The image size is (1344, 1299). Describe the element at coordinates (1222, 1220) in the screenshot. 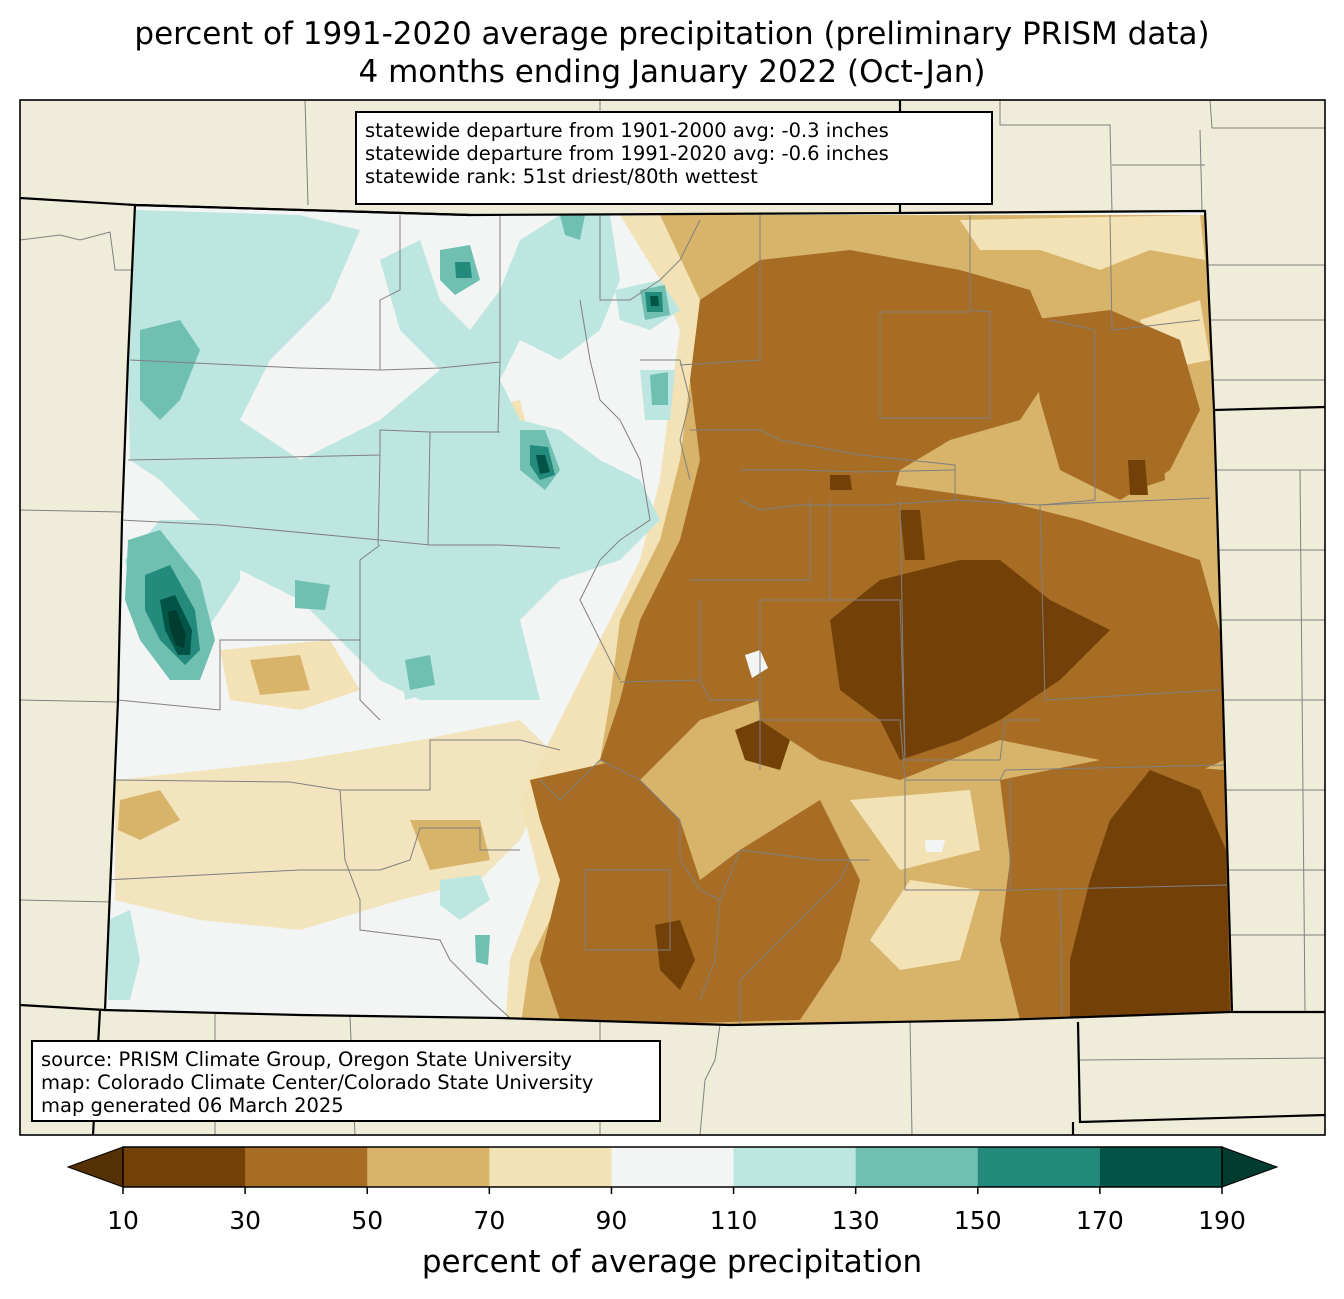

I see `colorbar-tick-label: 190` at that location.